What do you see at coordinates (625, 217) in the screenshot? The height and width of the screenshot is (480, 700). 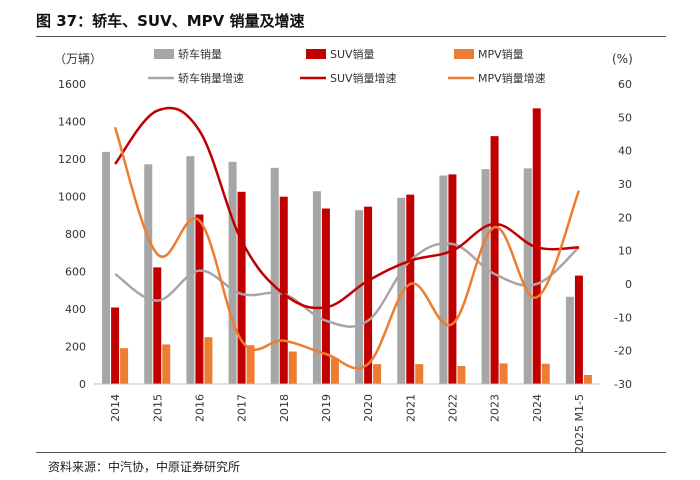 I see `right-tick-label: 20` at bounding box center [625, 217].